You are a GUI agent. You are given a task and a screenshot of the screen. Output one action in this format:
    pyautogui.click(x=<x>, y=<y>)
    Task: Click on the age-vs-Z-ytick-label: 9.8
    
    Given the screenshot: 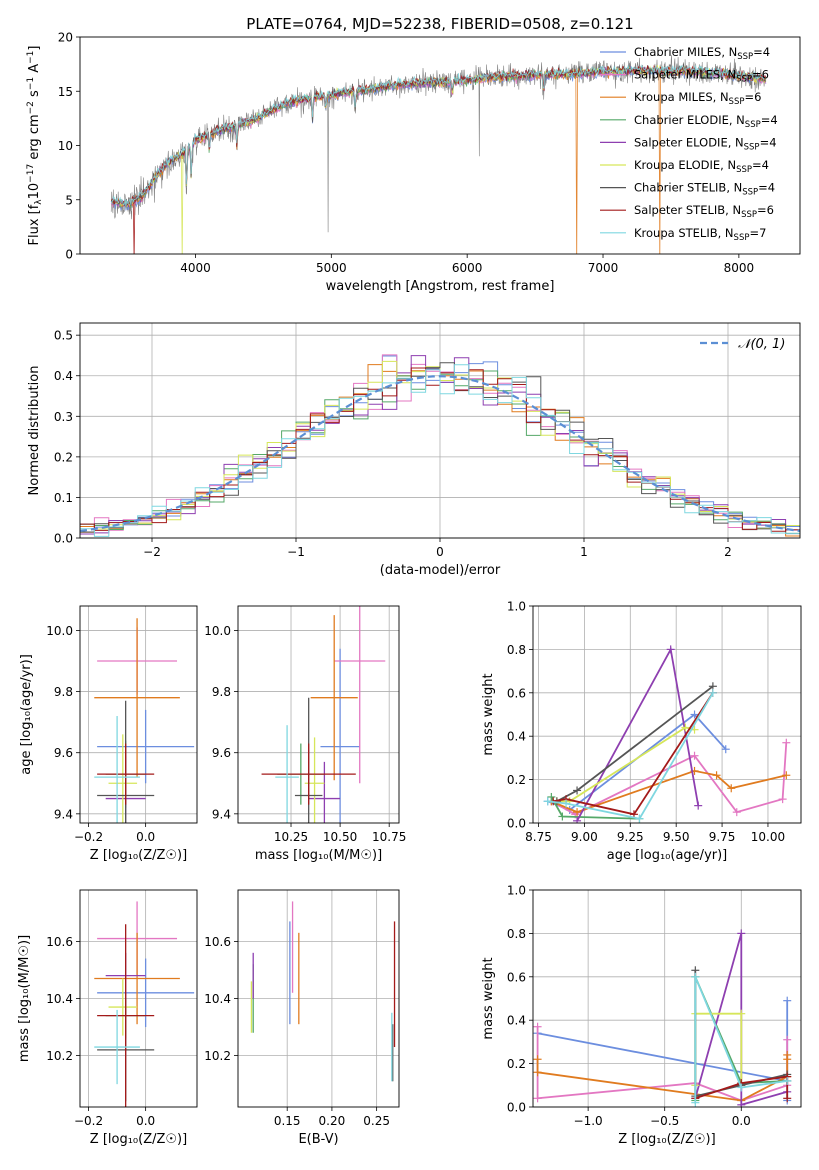 What is the action you would take?
    pyautogui.click(x=63, y=692)
    